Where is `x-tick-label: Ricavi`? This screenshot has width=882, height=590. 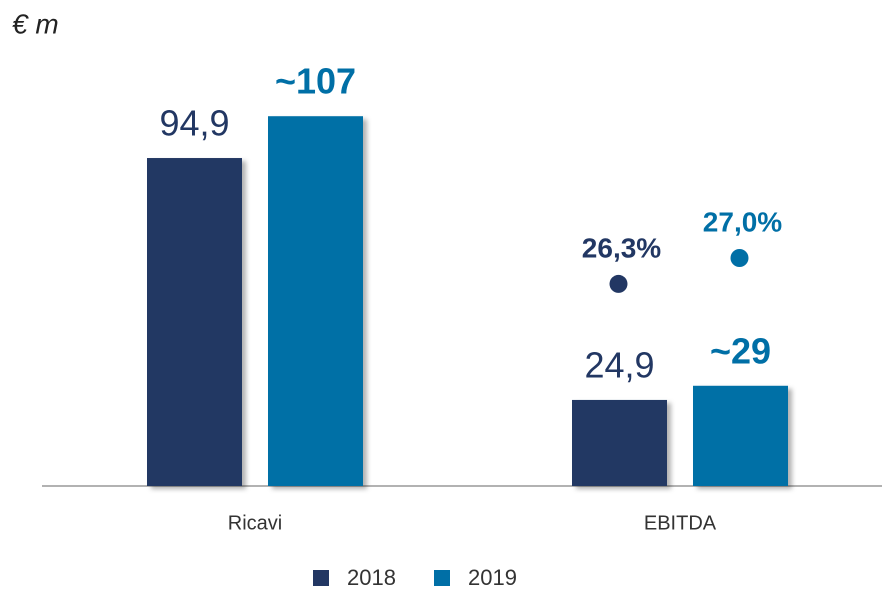
x-tick-label: Ricavi is located at coordinates (255, 523).